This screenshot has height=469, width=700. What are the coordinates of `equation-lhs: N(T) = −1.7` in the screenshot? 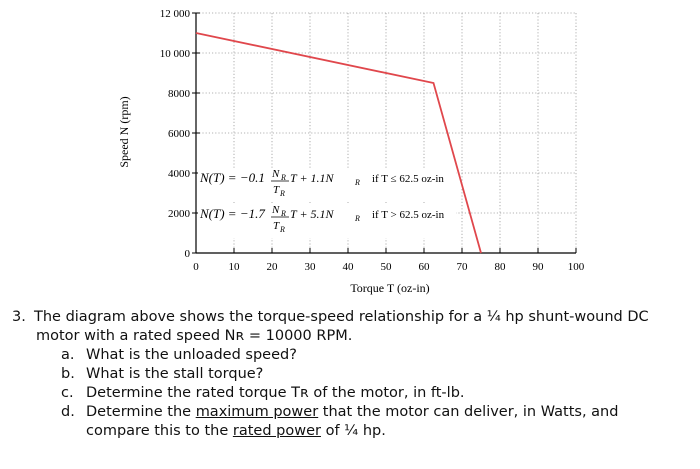 It's located at (232, 213).